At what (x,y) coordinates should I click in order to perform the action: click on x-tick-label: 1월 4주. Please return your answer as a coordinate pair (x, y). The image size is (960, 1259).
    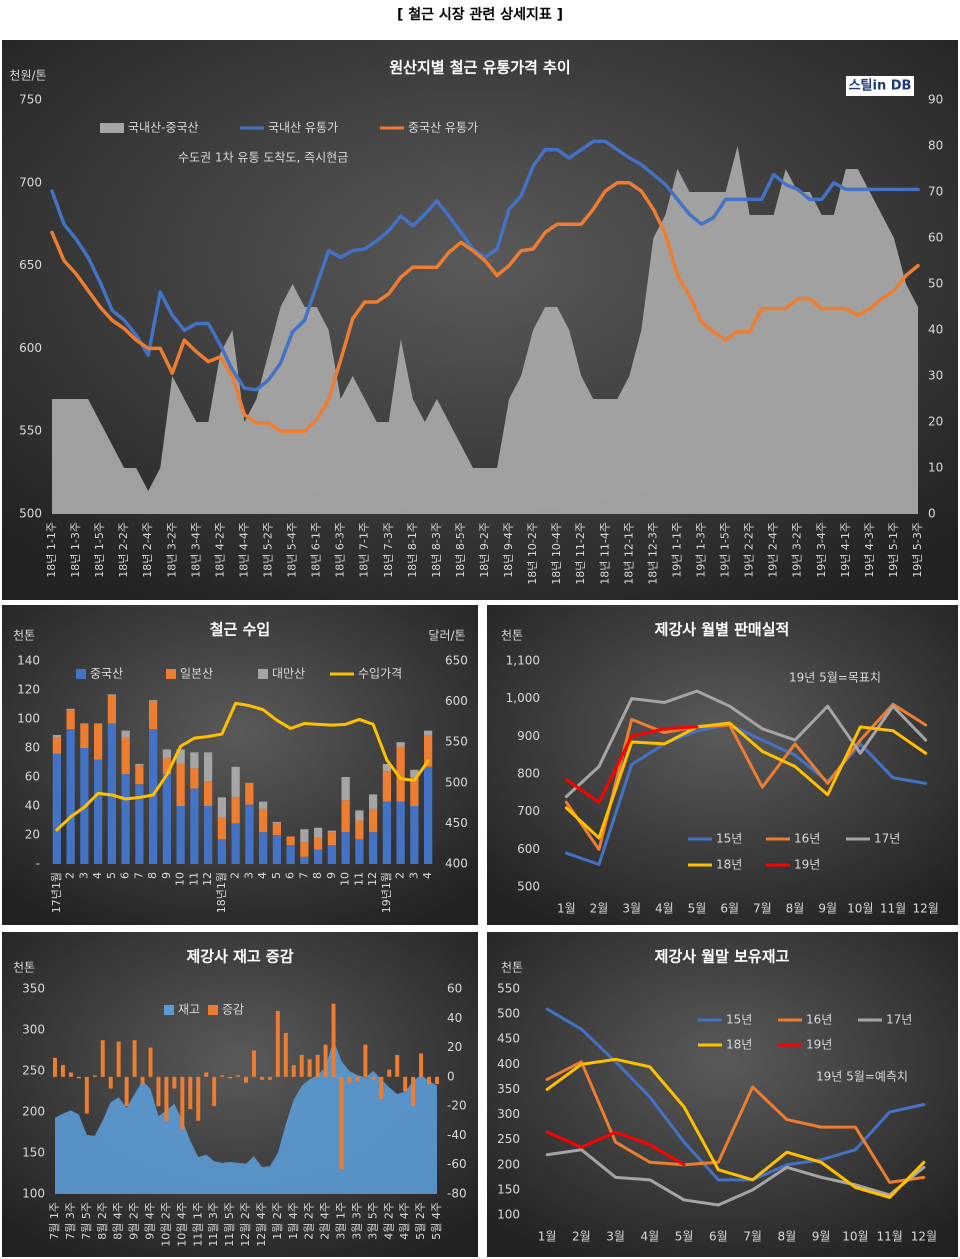
    Looking at the image, I should click on (293, 1221).